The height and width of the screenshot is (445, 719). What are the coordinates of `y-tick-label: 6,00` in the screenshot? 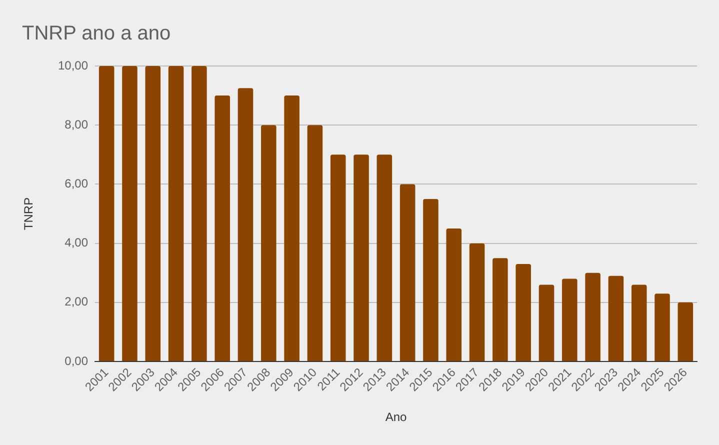 It's located at (76, 183).